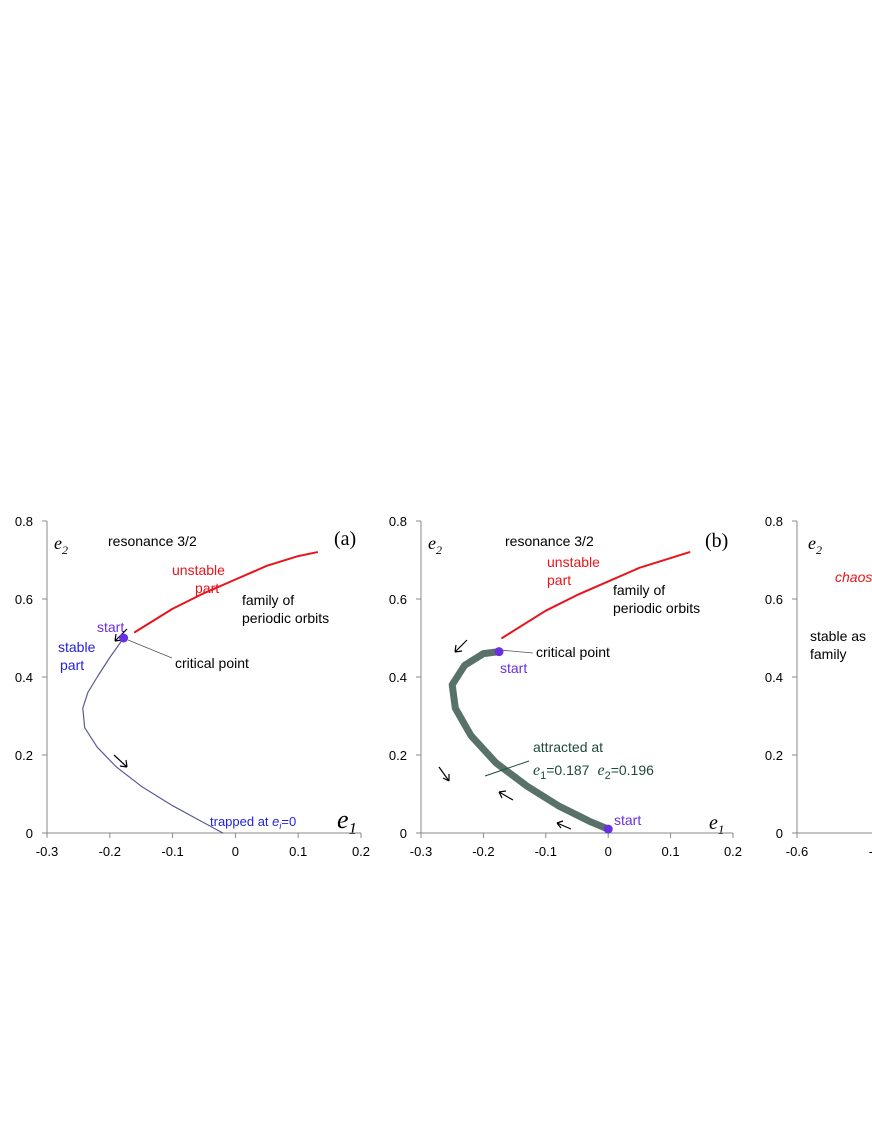 This screenshot has height=1128, width=872. I want to click on text-part: i, so click(280, 826).